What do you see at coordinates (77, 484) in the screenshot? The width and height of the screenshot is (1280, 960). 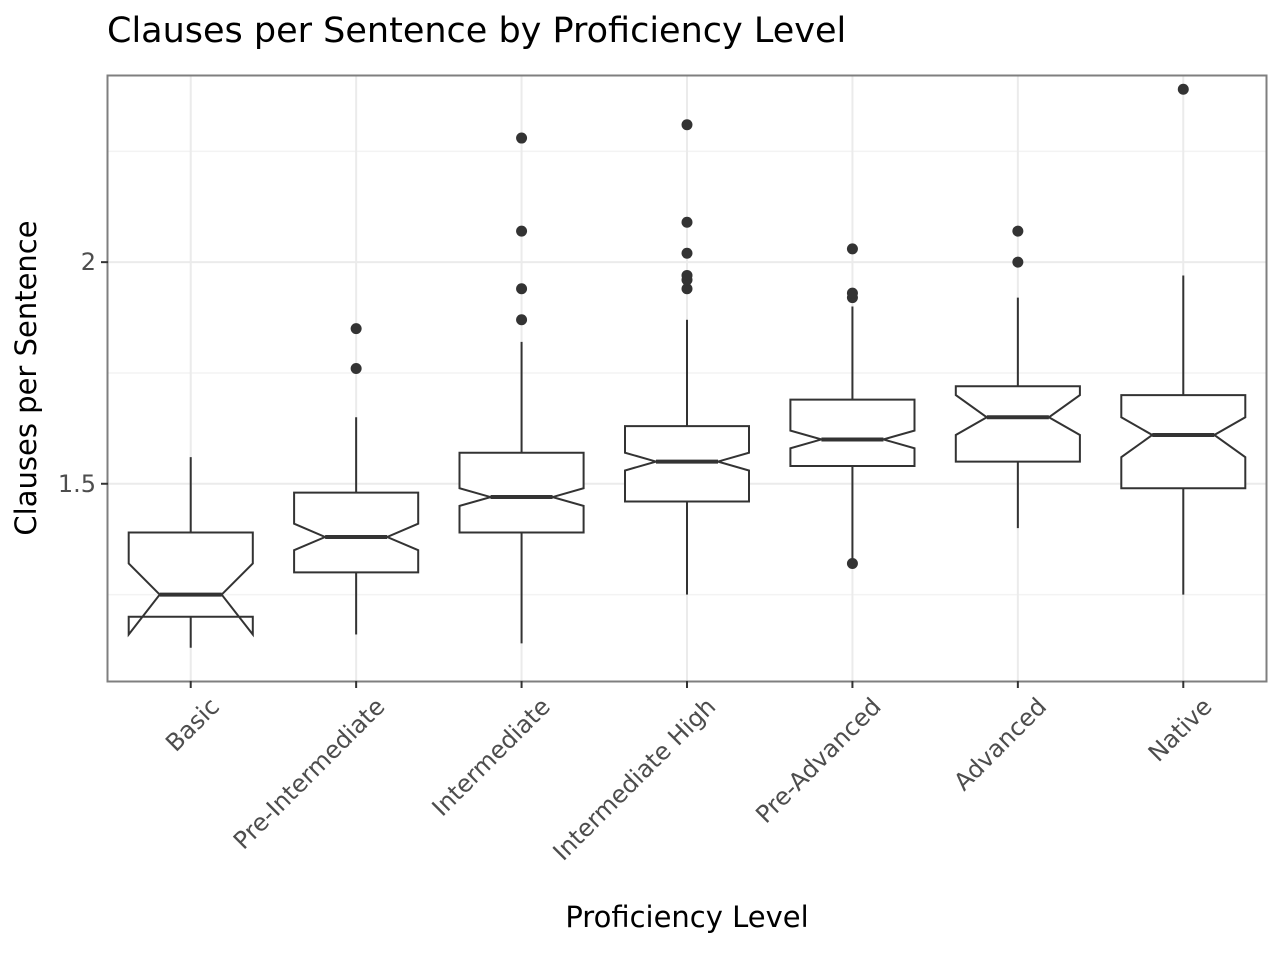 I see `y-tick-label: 1.5` at bounding box center [77, 484].